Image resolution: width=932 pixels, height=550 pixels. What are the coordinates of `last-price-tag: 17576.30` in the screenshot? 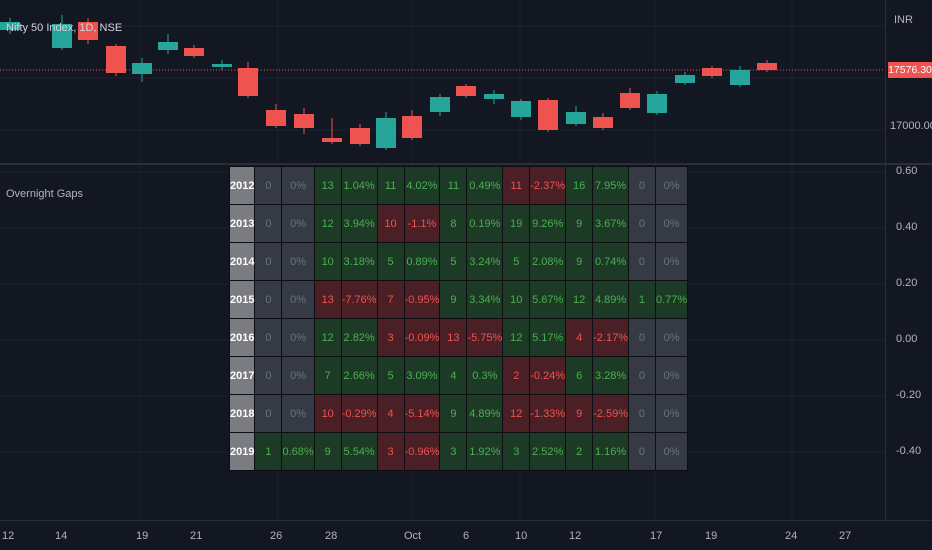 It's located at (910, 70).